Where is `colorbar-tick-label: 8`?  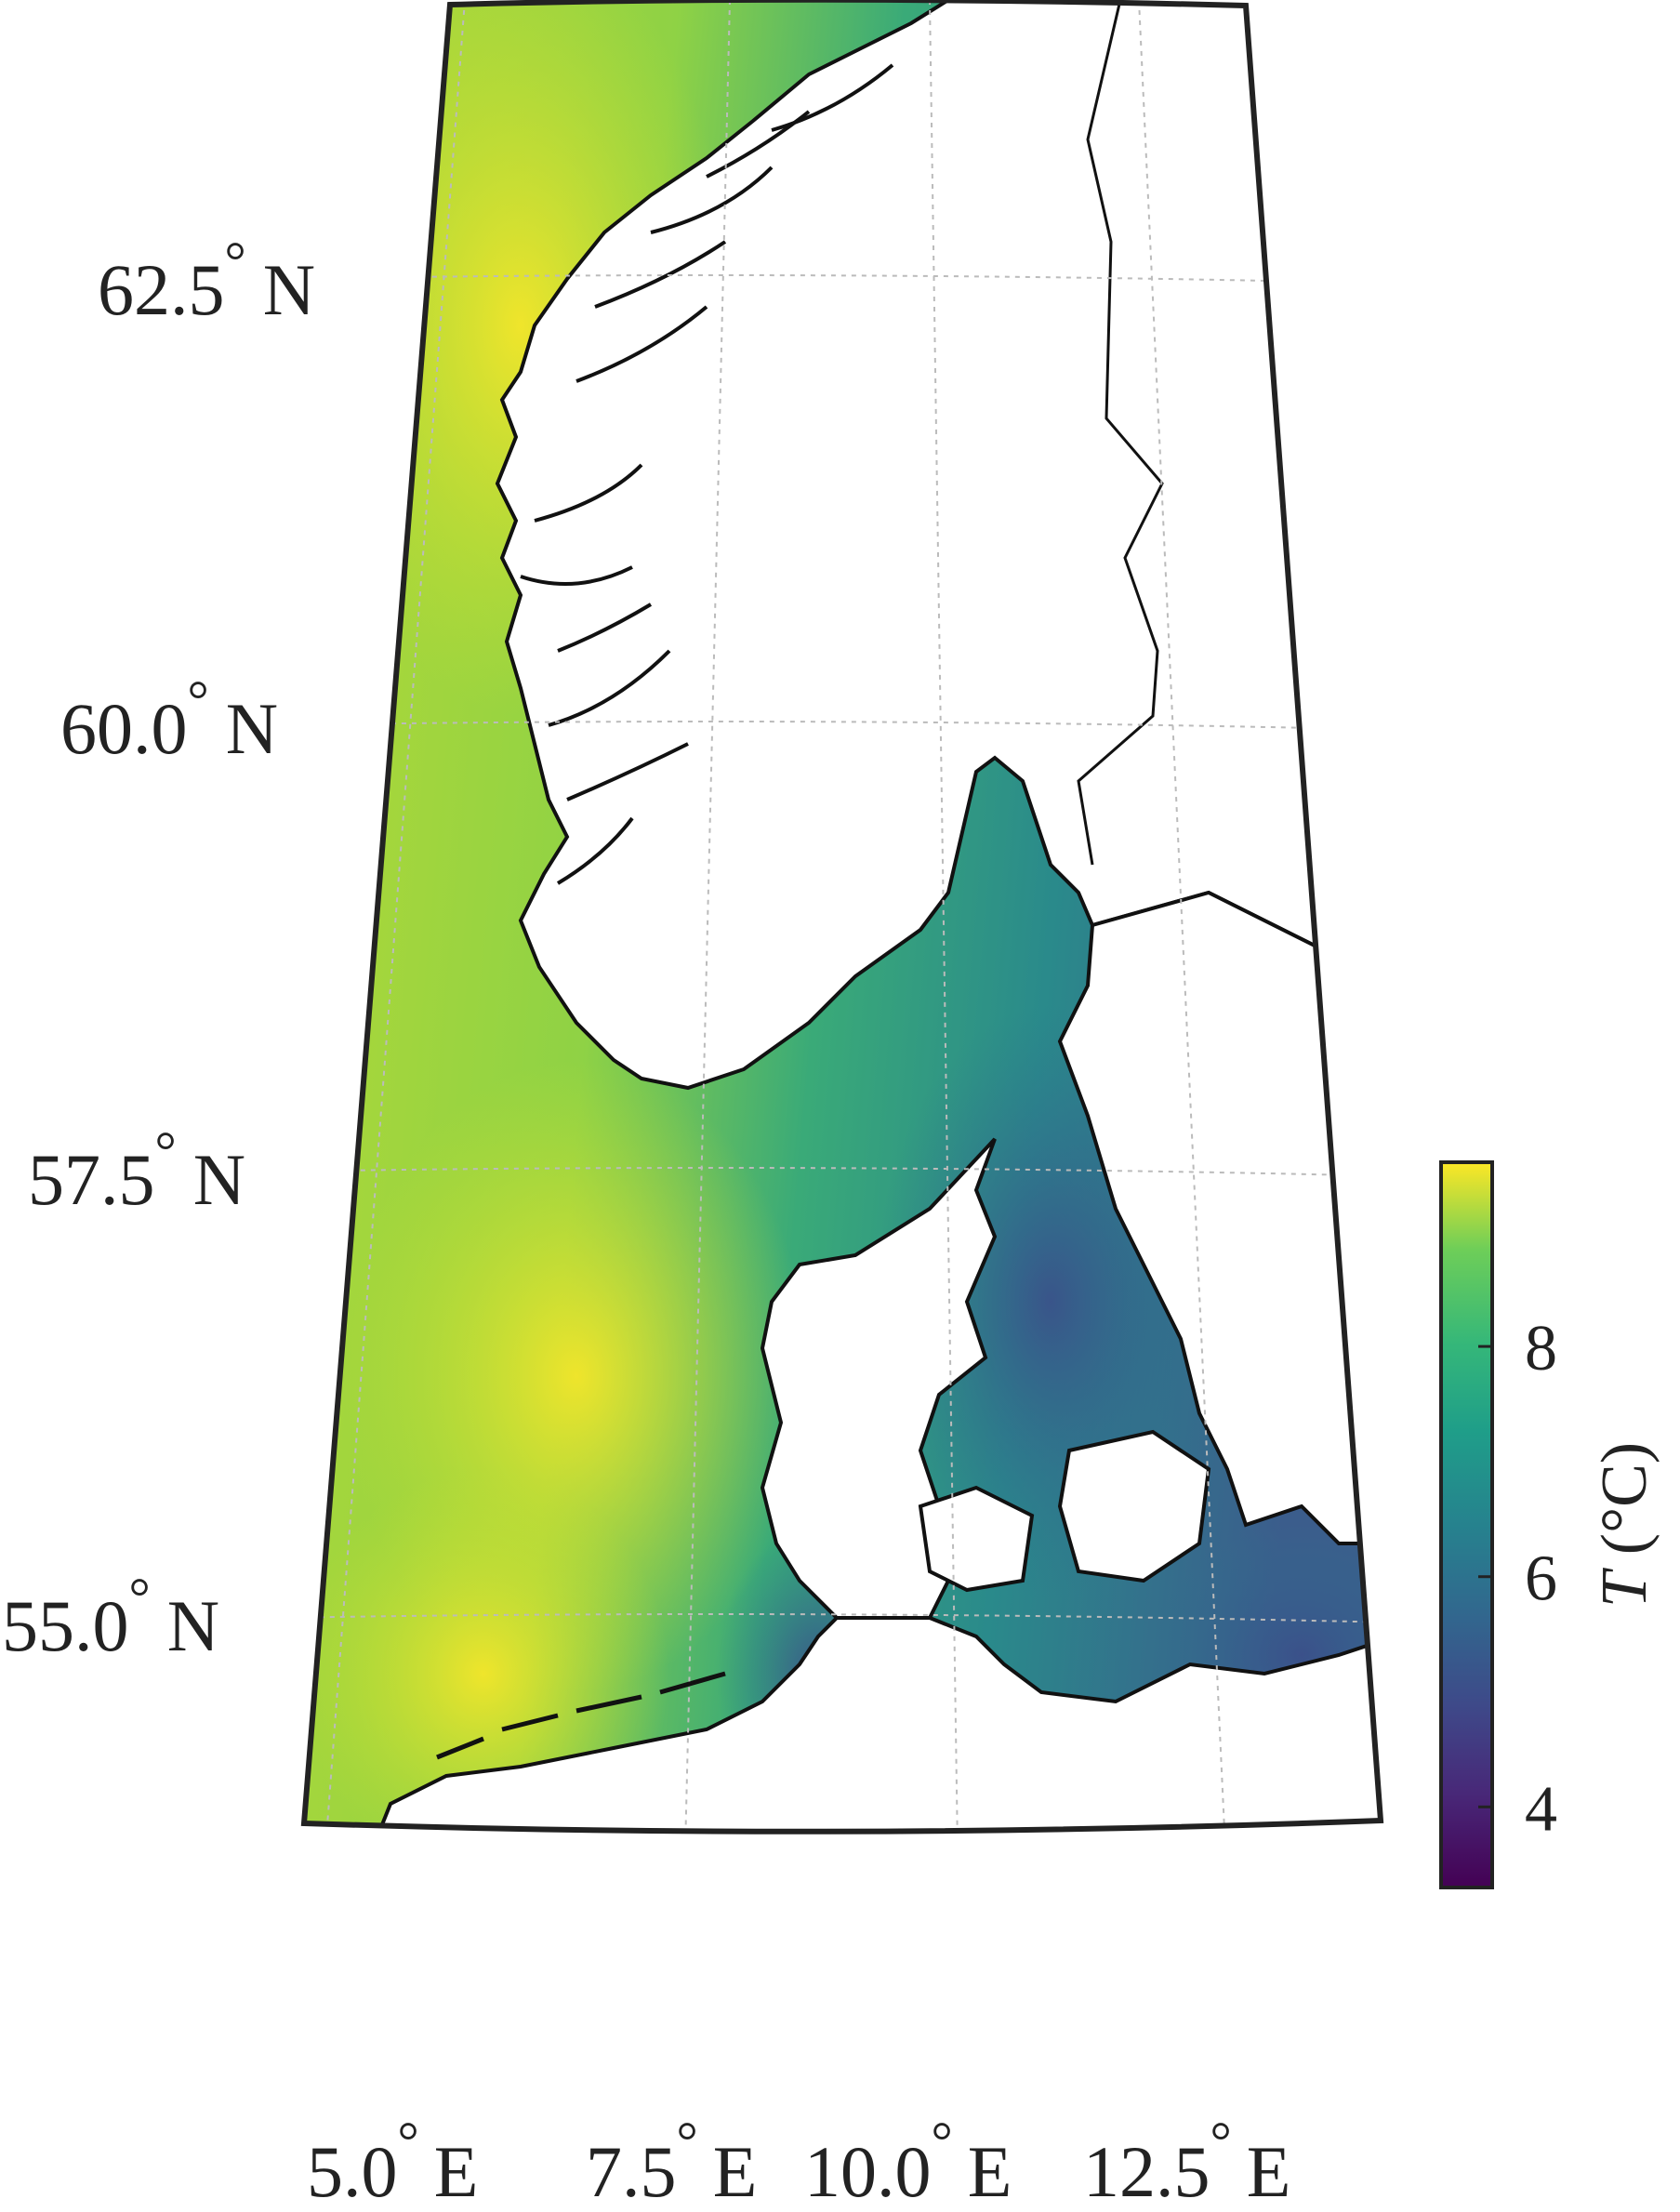 colorbar-tick-label: 8 is located at coordinates (1541, 1348).